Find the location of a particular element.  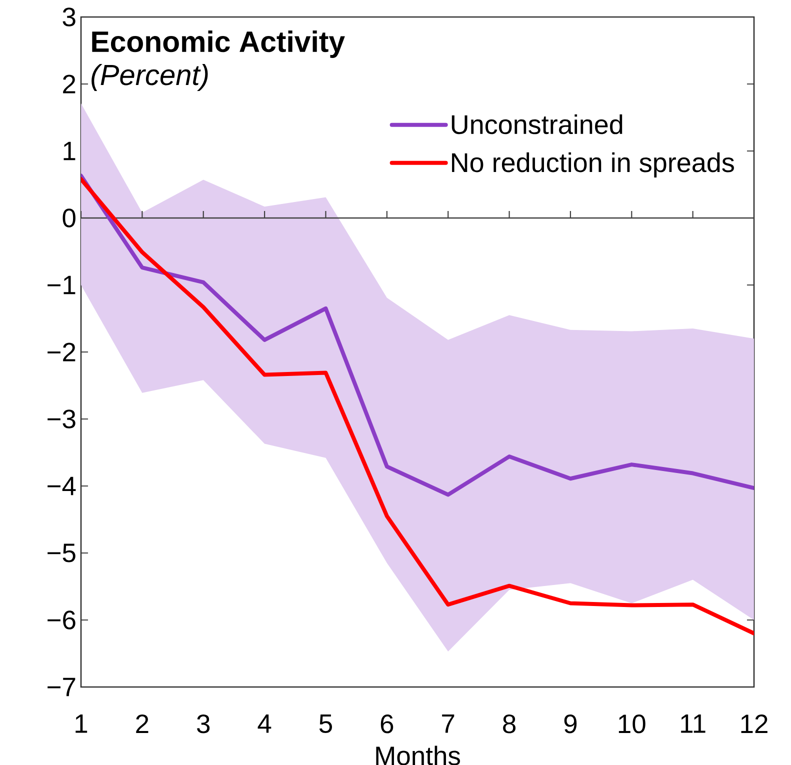

chart-title: Economic Activity is located at coordinates (218, 44).